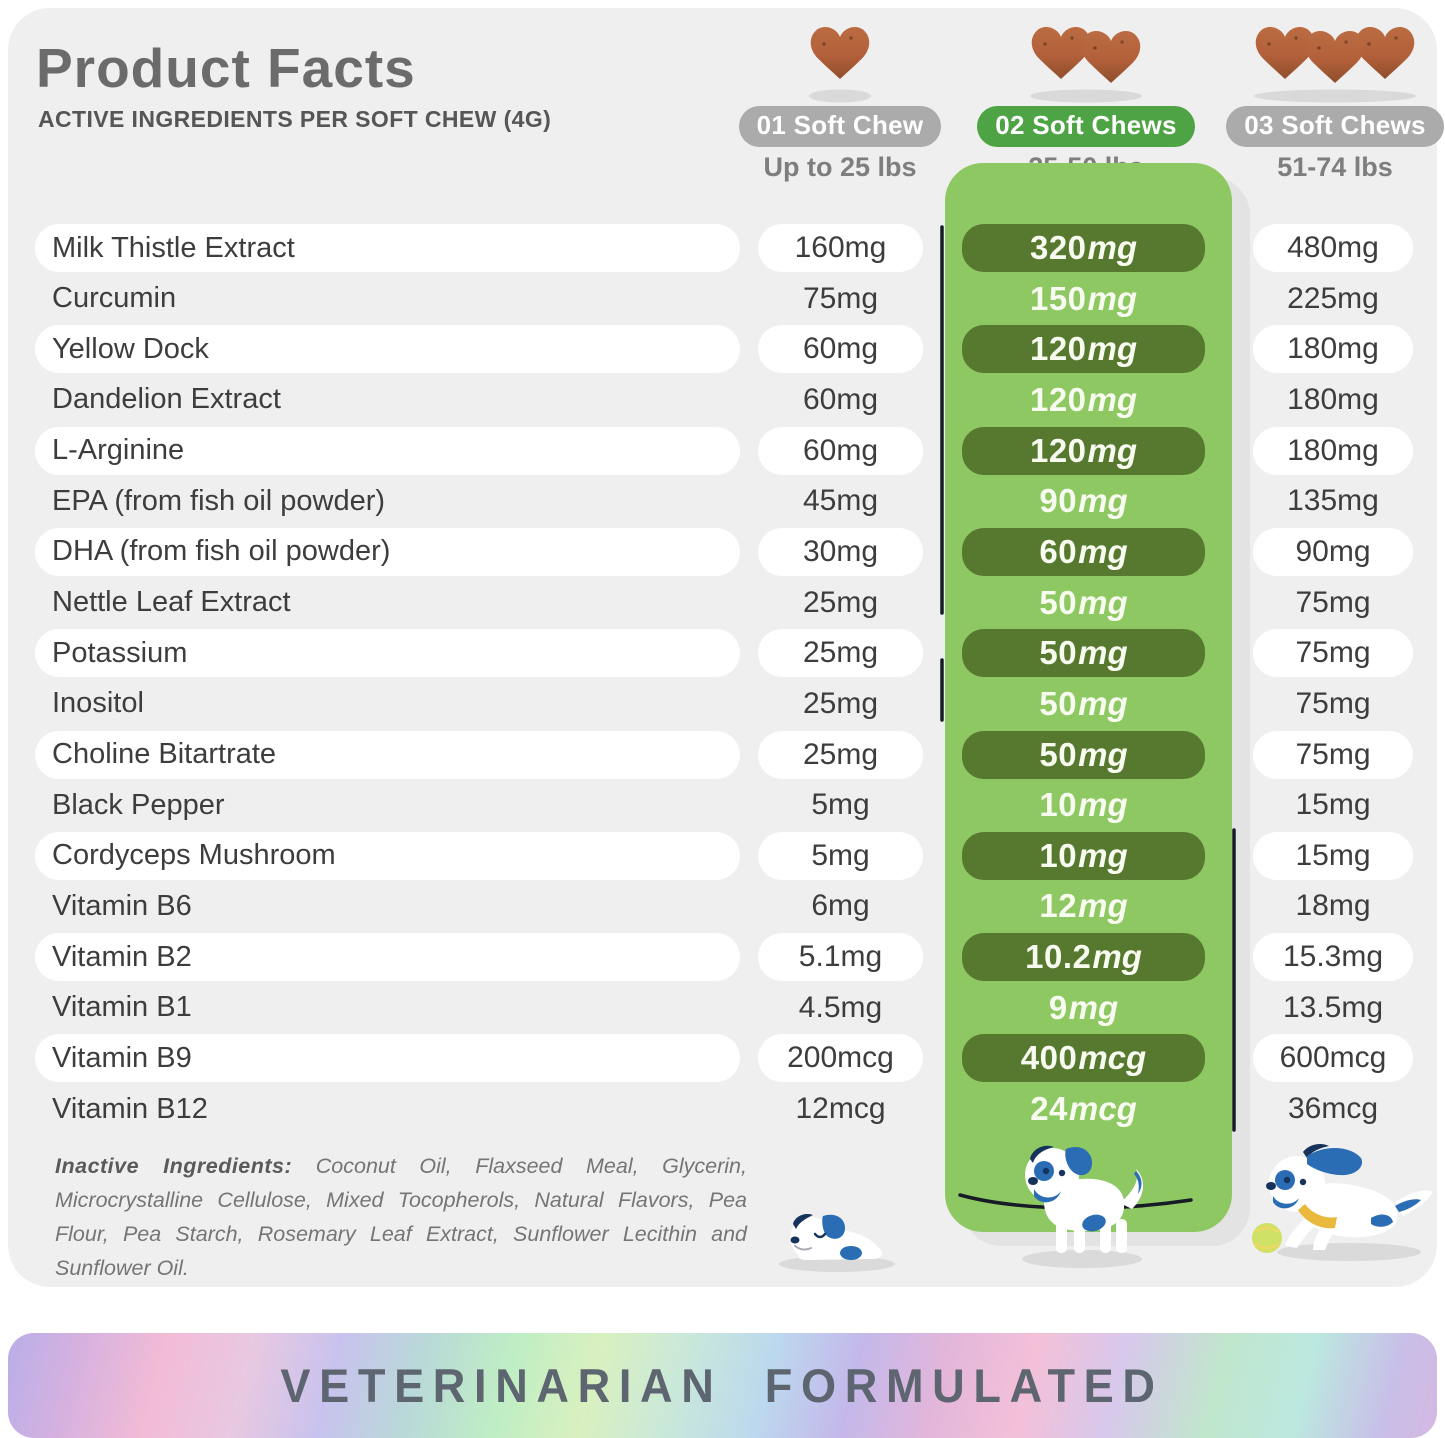 This screenshot has height=1438, width=1445. I want to click on ingredient-name: Potassium, so click(387, 653).